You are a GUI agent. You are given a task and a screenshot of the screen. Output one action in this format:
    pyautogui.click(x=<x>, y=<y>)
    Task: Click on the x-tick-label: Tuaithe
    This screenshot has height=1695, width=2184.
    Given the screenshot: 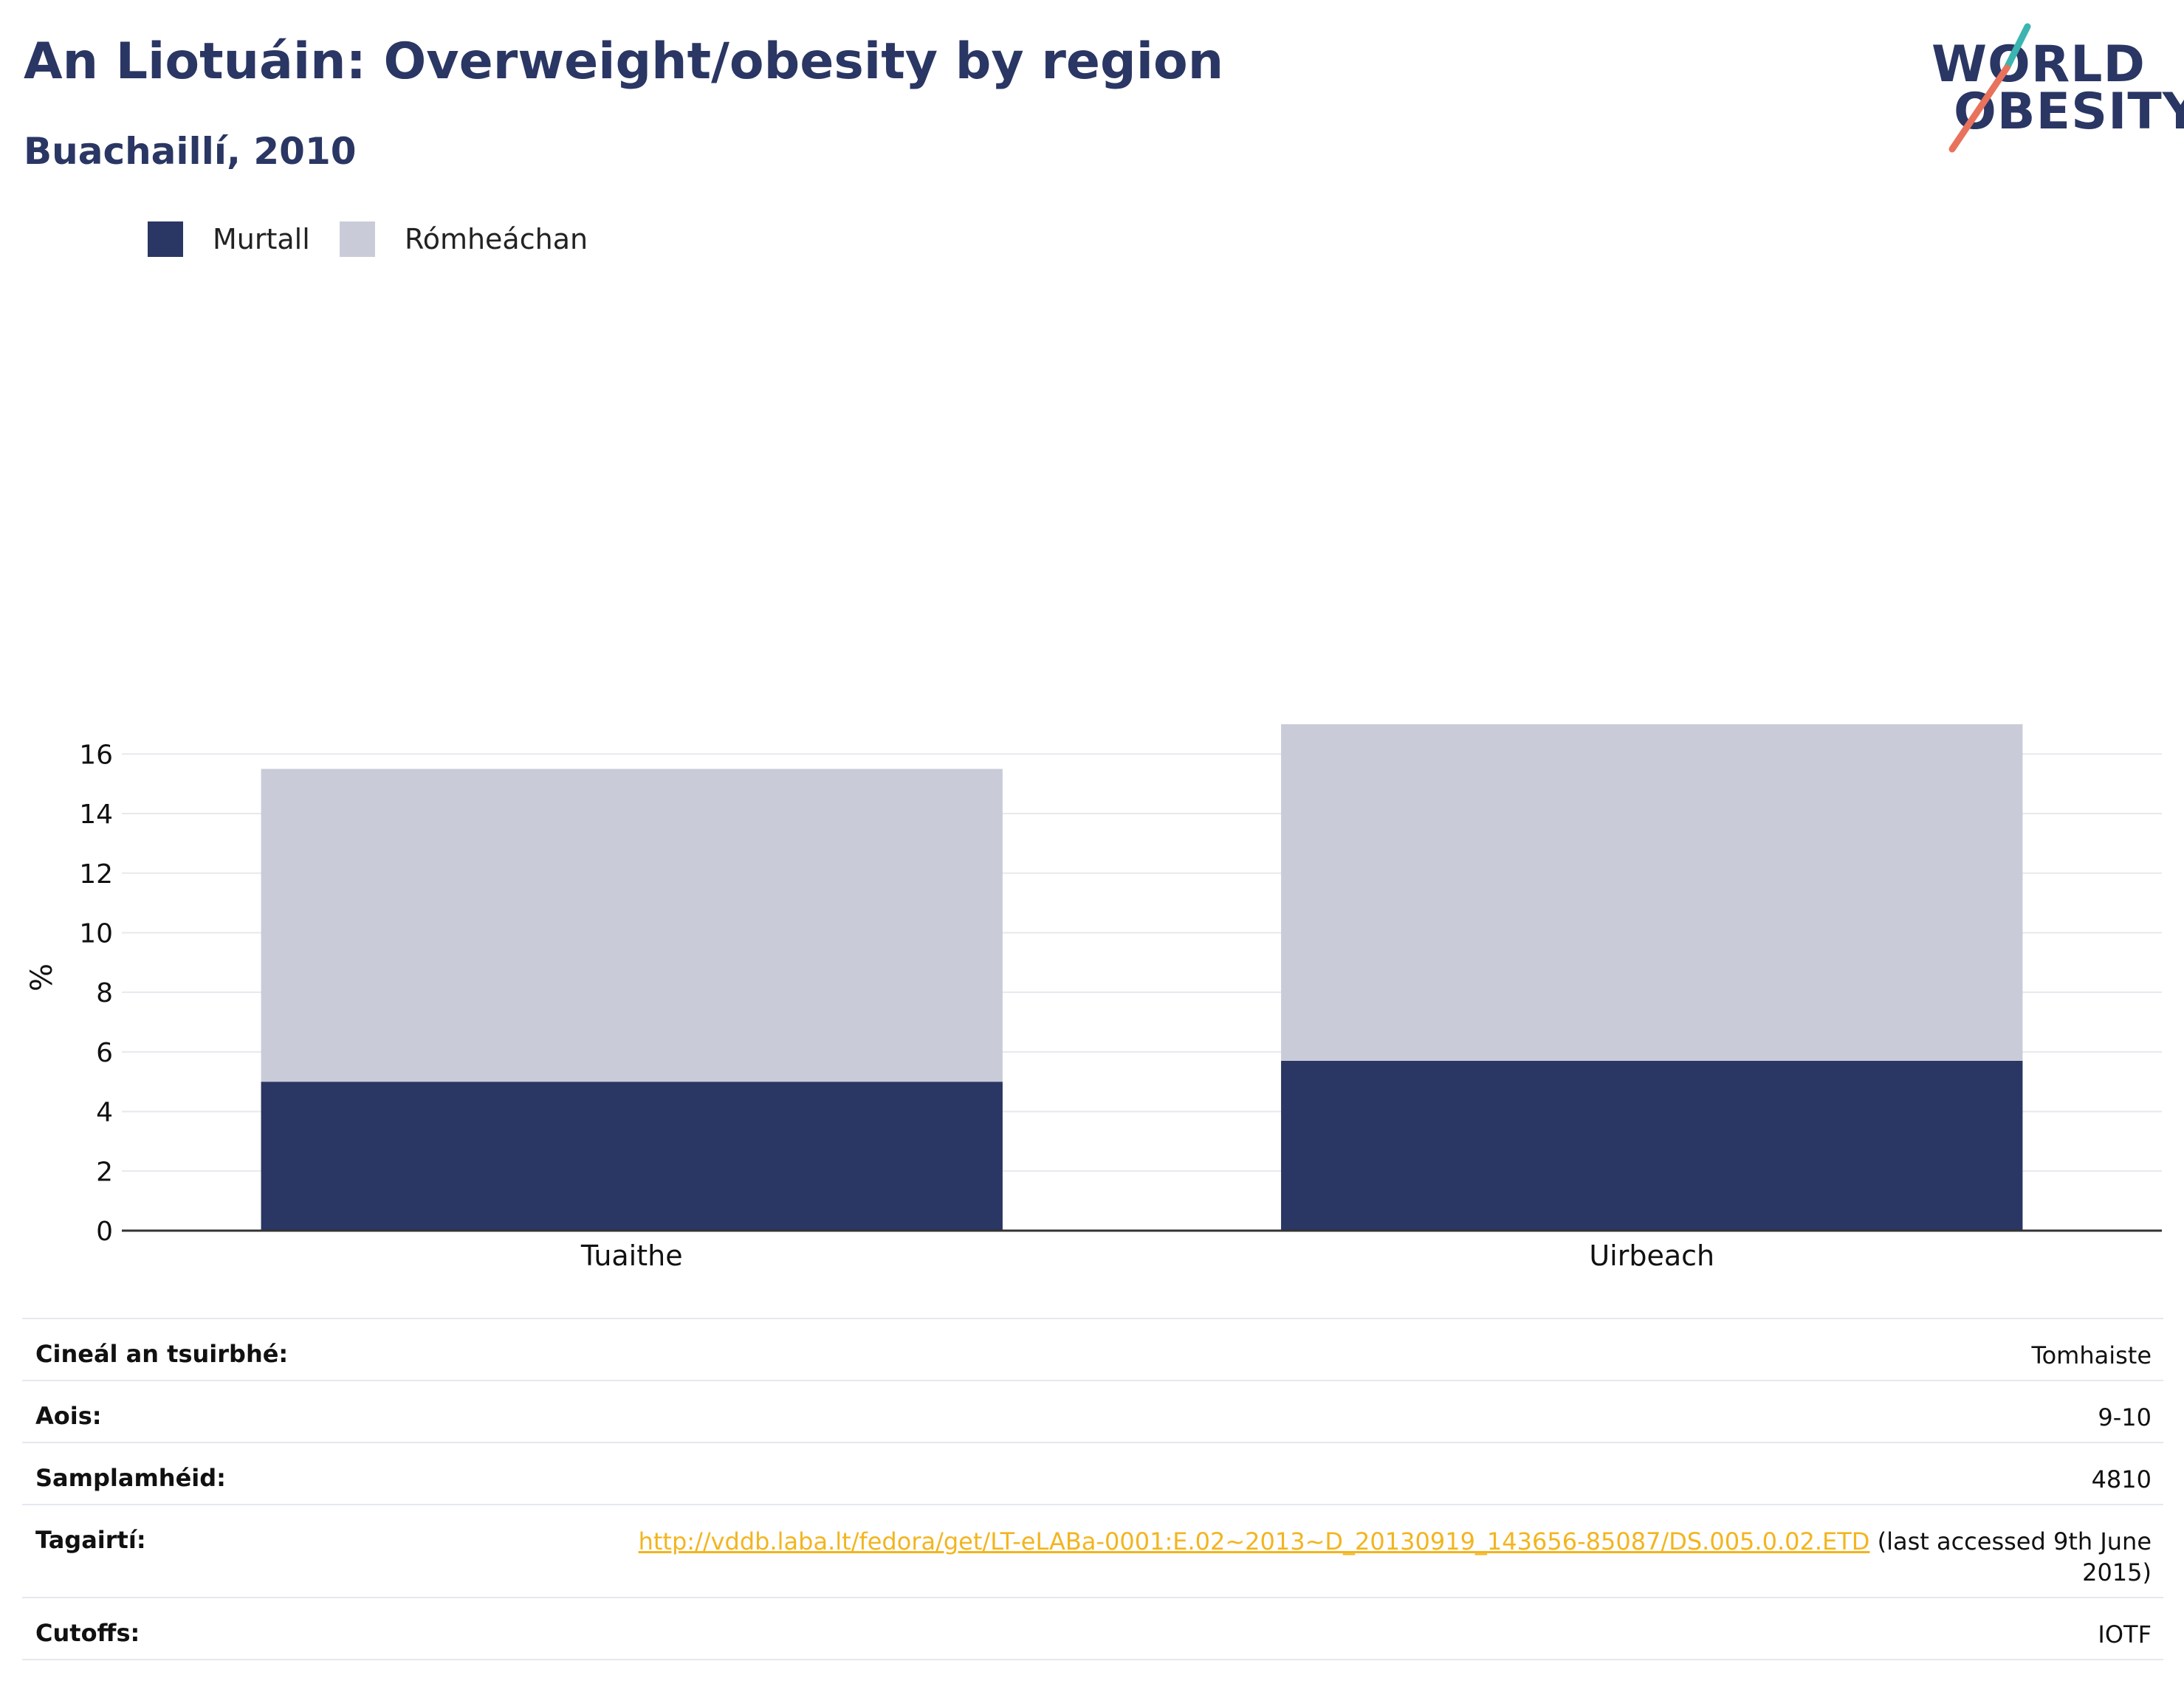 What is the action you would take?
    pyautogui.click(x=632, y=1256)
    